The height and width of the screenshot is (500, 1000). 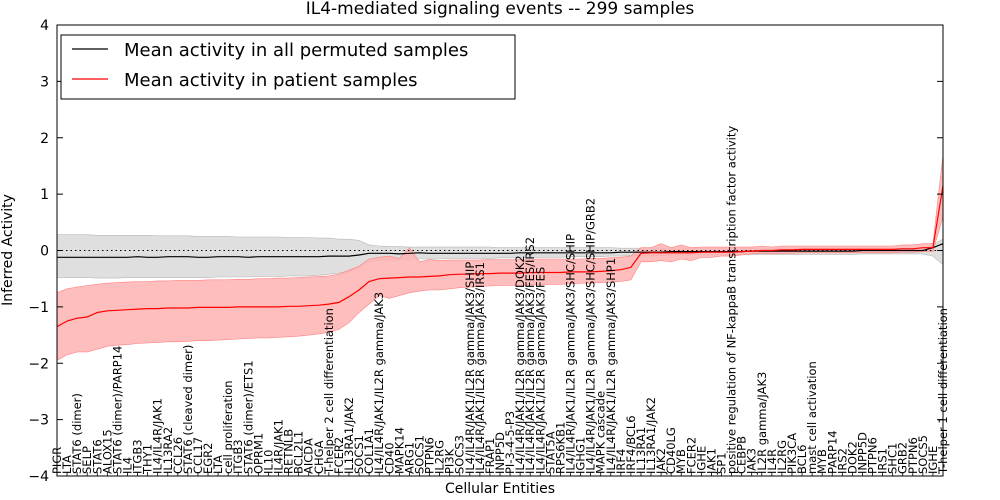 What do you see at coordinates (44, 139) in the screenshot?
I see `y-tick-label: 2` at bounding box center [44, 139].